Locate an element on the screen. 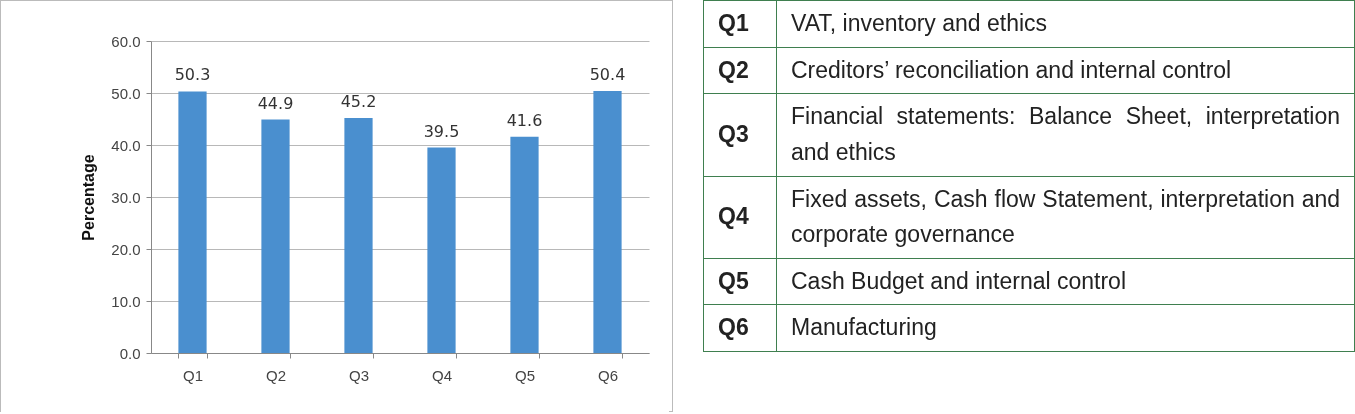  text: Creditors’ reconciliation and internal control is located at coordinates (1065, 70).